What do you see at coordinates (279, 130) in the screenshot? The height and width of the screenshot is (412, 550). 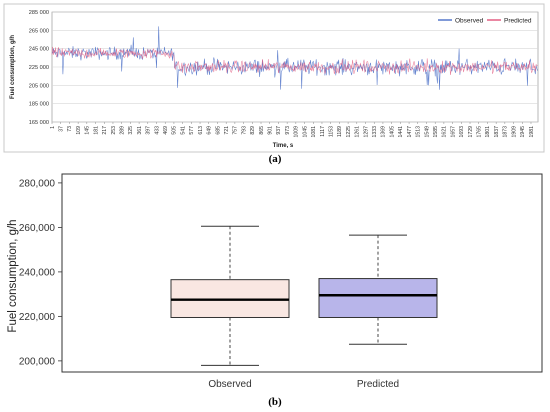 I see `line-x-tick-label: 937` at bounding box center [279, 130].